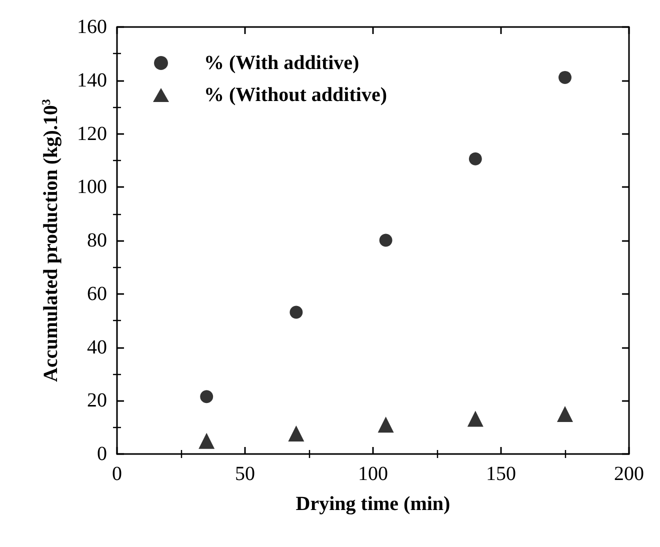 This screenshot has height=547, width=660. Describe the element at coordinates (295, 95) in the screenshot. I see `legend-label: % (Without additive)` at that location.